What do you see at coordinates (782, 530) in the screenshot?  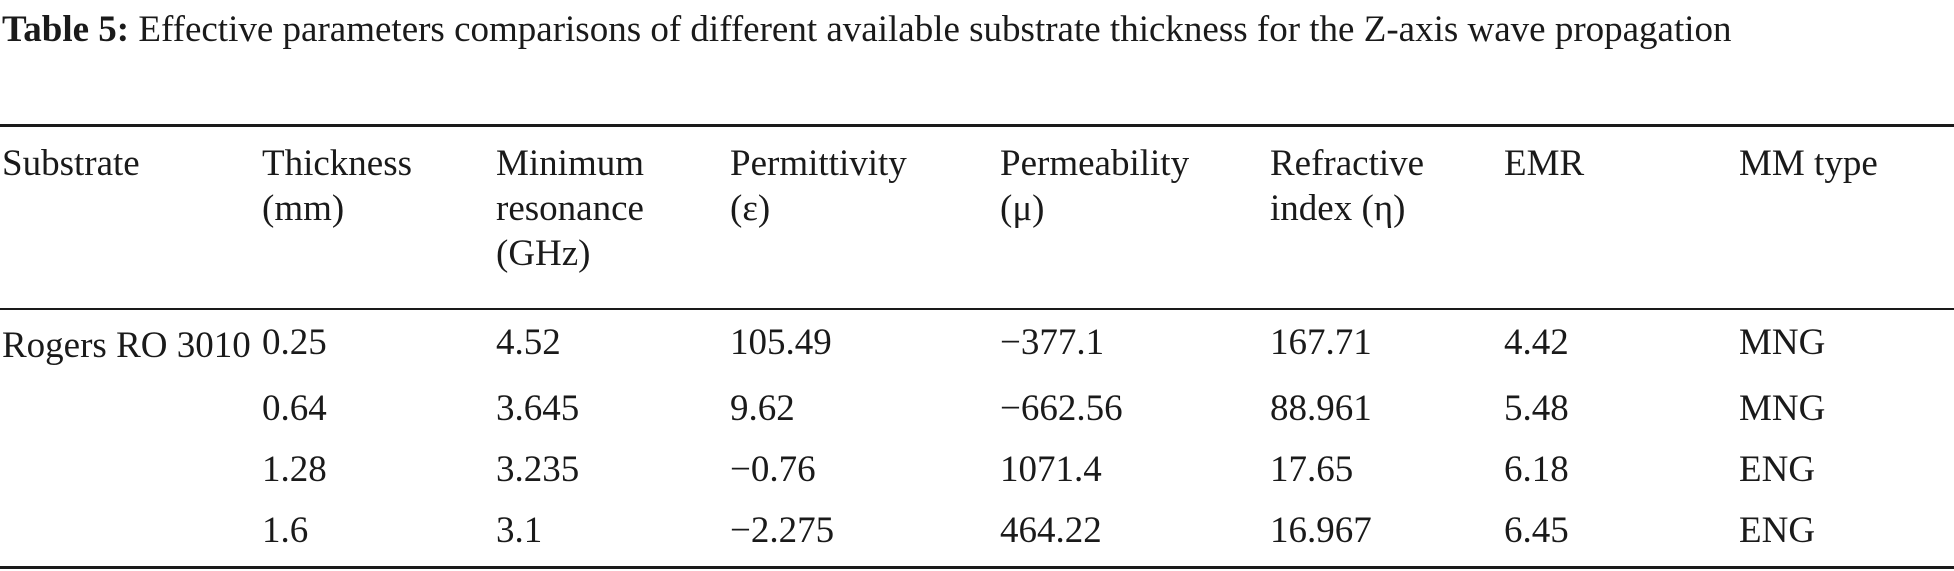 I see `cell-permittivity: −2.275` at bounding box center [782, 530].